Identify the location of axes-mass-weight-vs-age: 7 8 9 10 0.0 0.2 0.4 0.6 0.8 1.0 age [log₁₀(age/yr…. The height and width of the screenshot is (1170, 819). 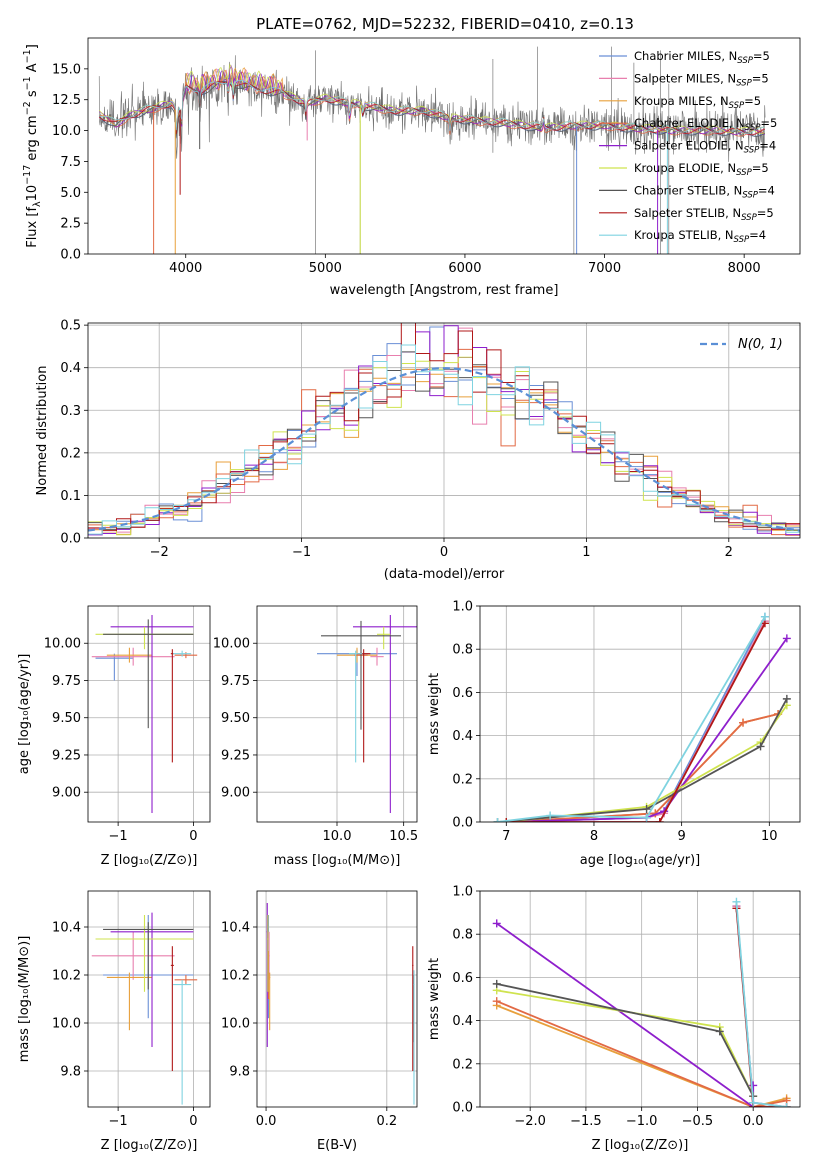
(614, 734).